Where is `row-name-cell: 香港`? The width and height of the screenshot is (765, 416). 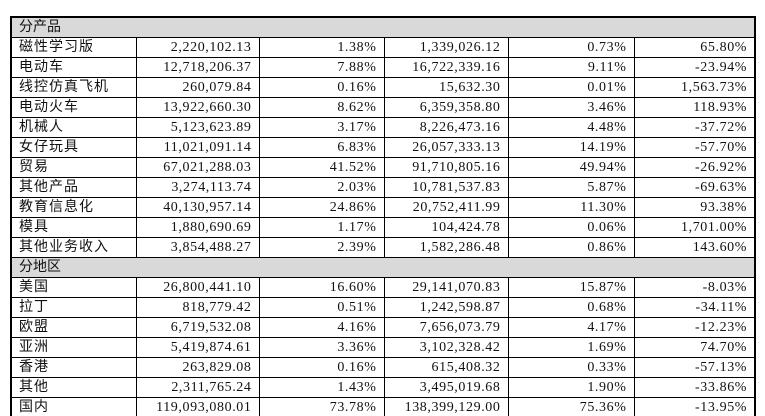 row-name-cell: 香港 is located at coordinates (73, 367).